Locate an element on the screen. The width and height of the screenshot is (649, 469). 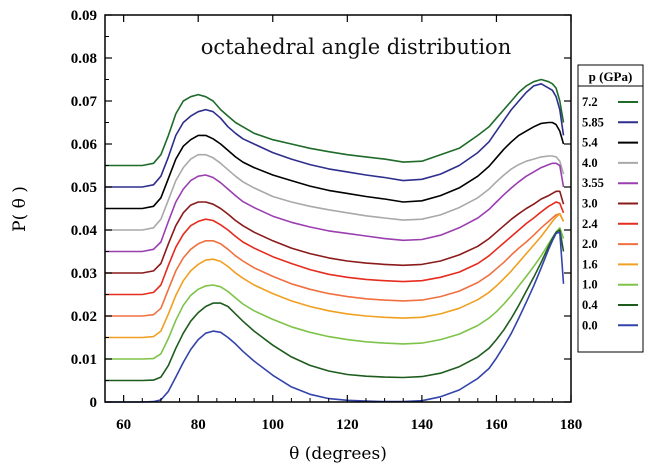
x-axis-label: θ (degrees) is located at coordinates (338, 454).